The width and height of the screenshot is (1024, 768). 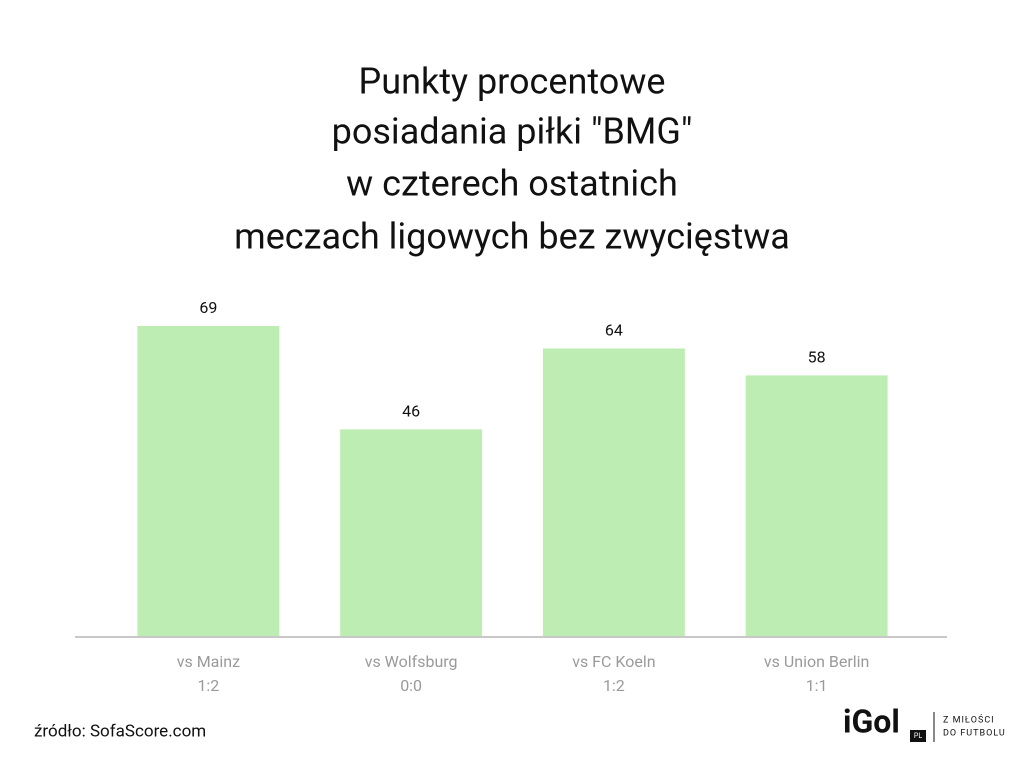 What do you see at coordinates (969, 719) in the screenshot?
I see `logo-tagline: Z MIŁOŚCI` at bounding box center [969, 719].